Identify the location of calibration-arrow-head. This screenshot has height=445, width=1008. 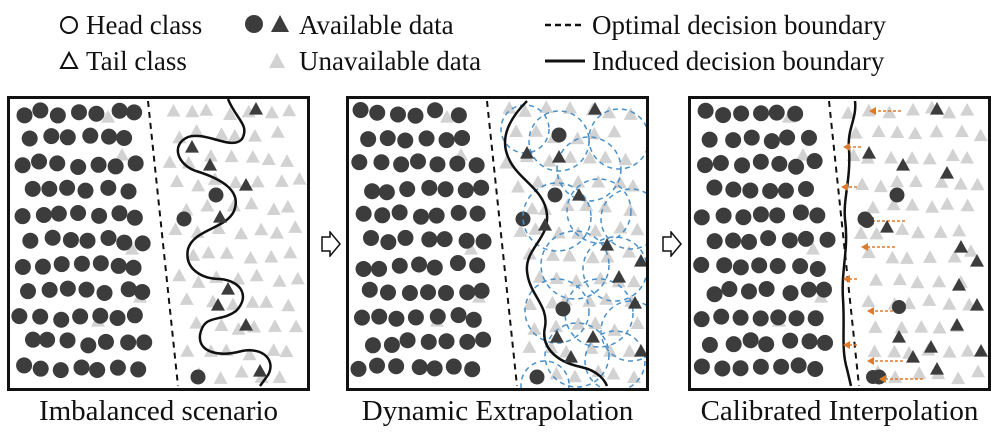
(844, 187).